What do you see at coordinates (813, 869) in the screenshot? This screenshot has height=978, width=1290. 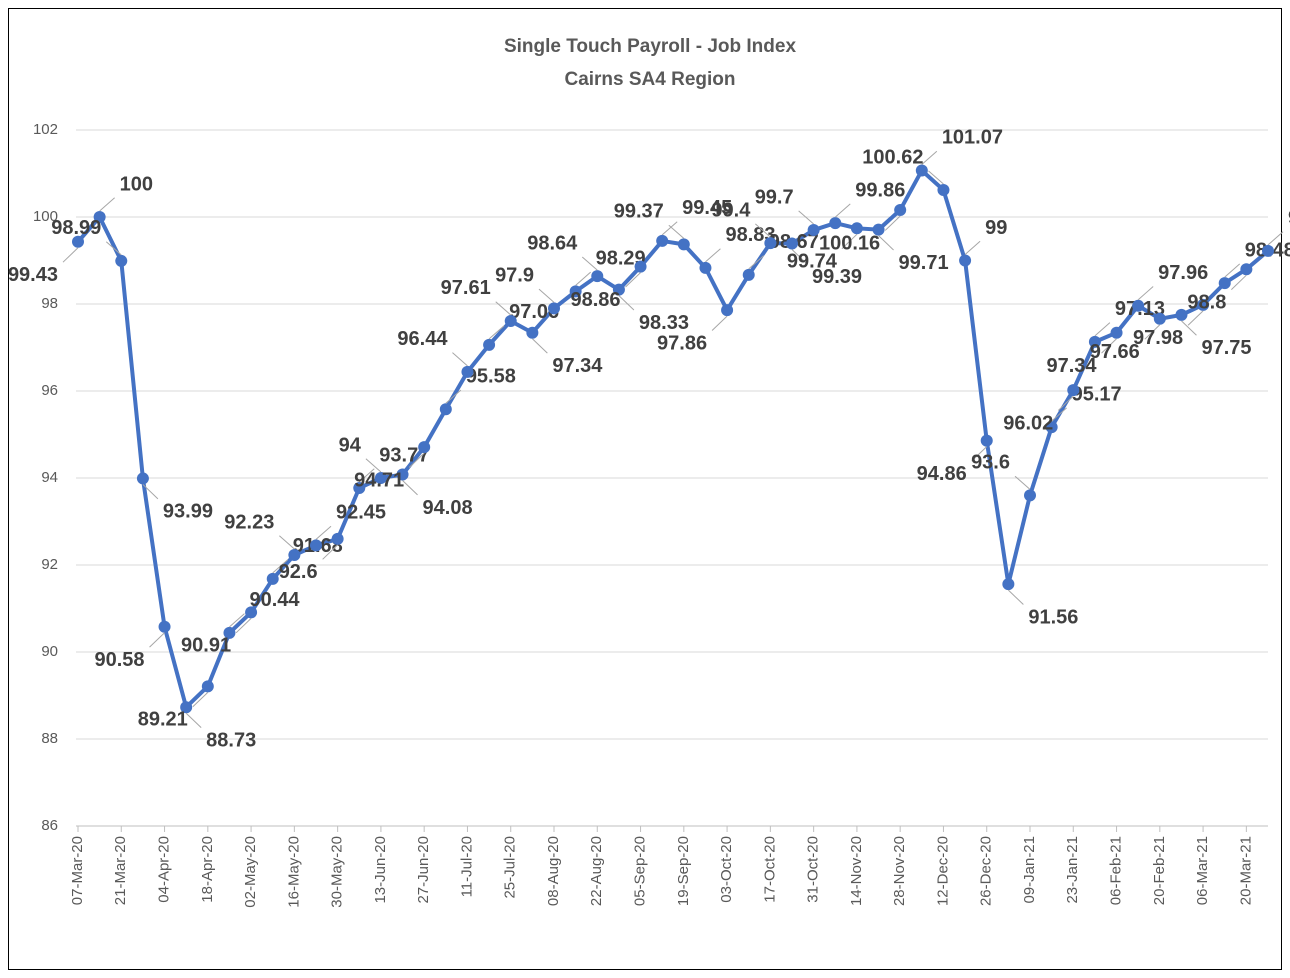 I see `x-tick-label: 31-Oct-20` at bounding box center [813, 869].